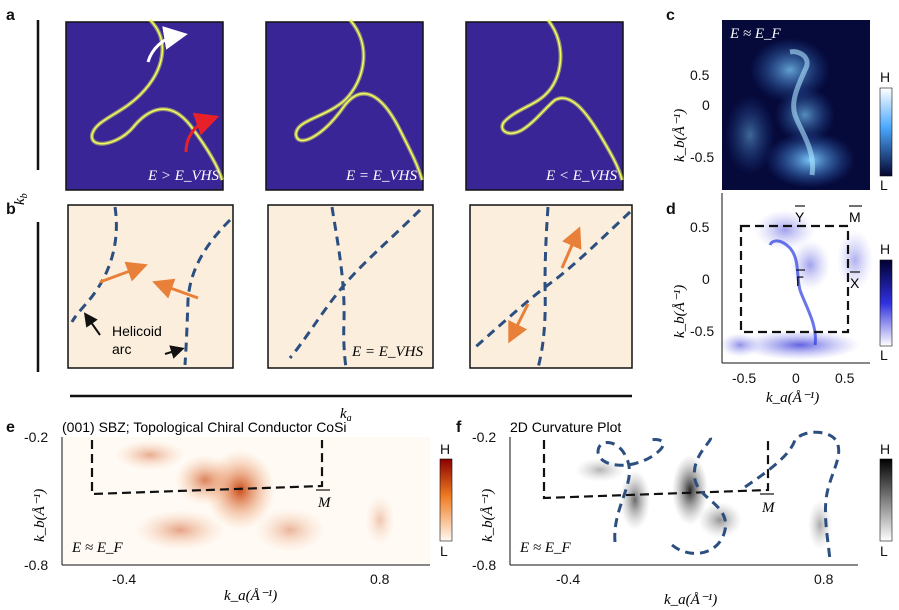  Describe the element at coordinates (484, 565) in the screenshot. I see `panel-f-ytick: -0.8` at that location.